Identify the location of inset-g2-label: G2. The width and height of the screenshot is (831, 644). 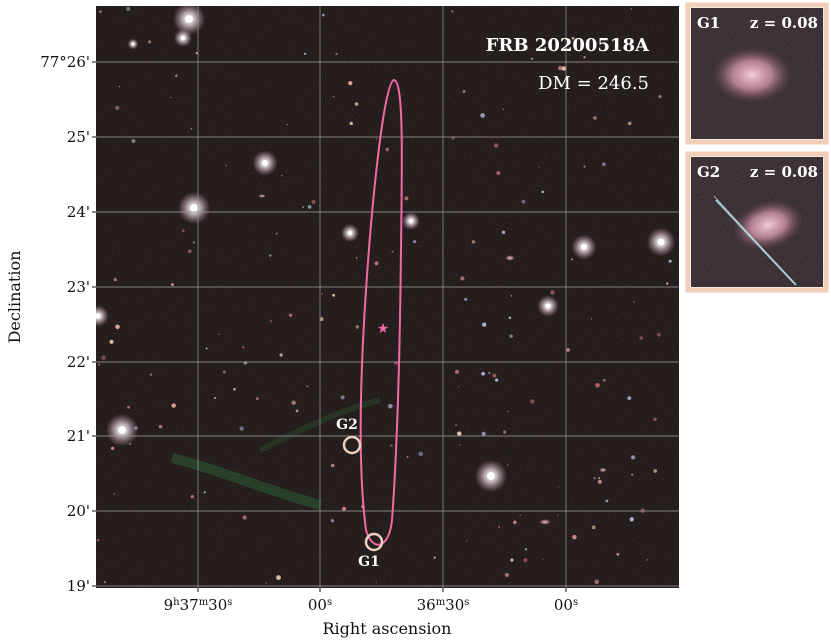
(708, 172).